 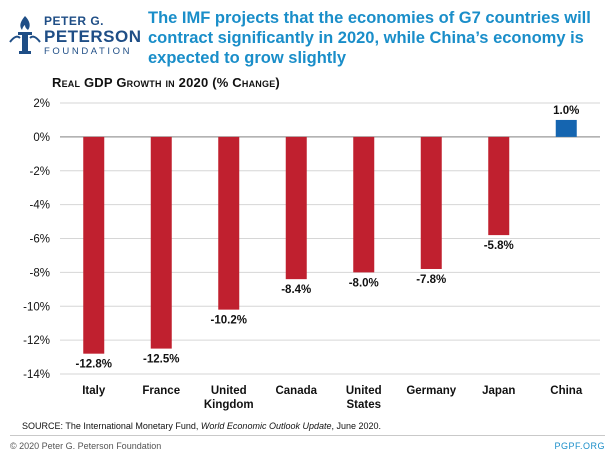 What do you see at coordinates (229, 321) in the screenshot?
I see `data-label: -10.2%` at bounding box center [229, 321].